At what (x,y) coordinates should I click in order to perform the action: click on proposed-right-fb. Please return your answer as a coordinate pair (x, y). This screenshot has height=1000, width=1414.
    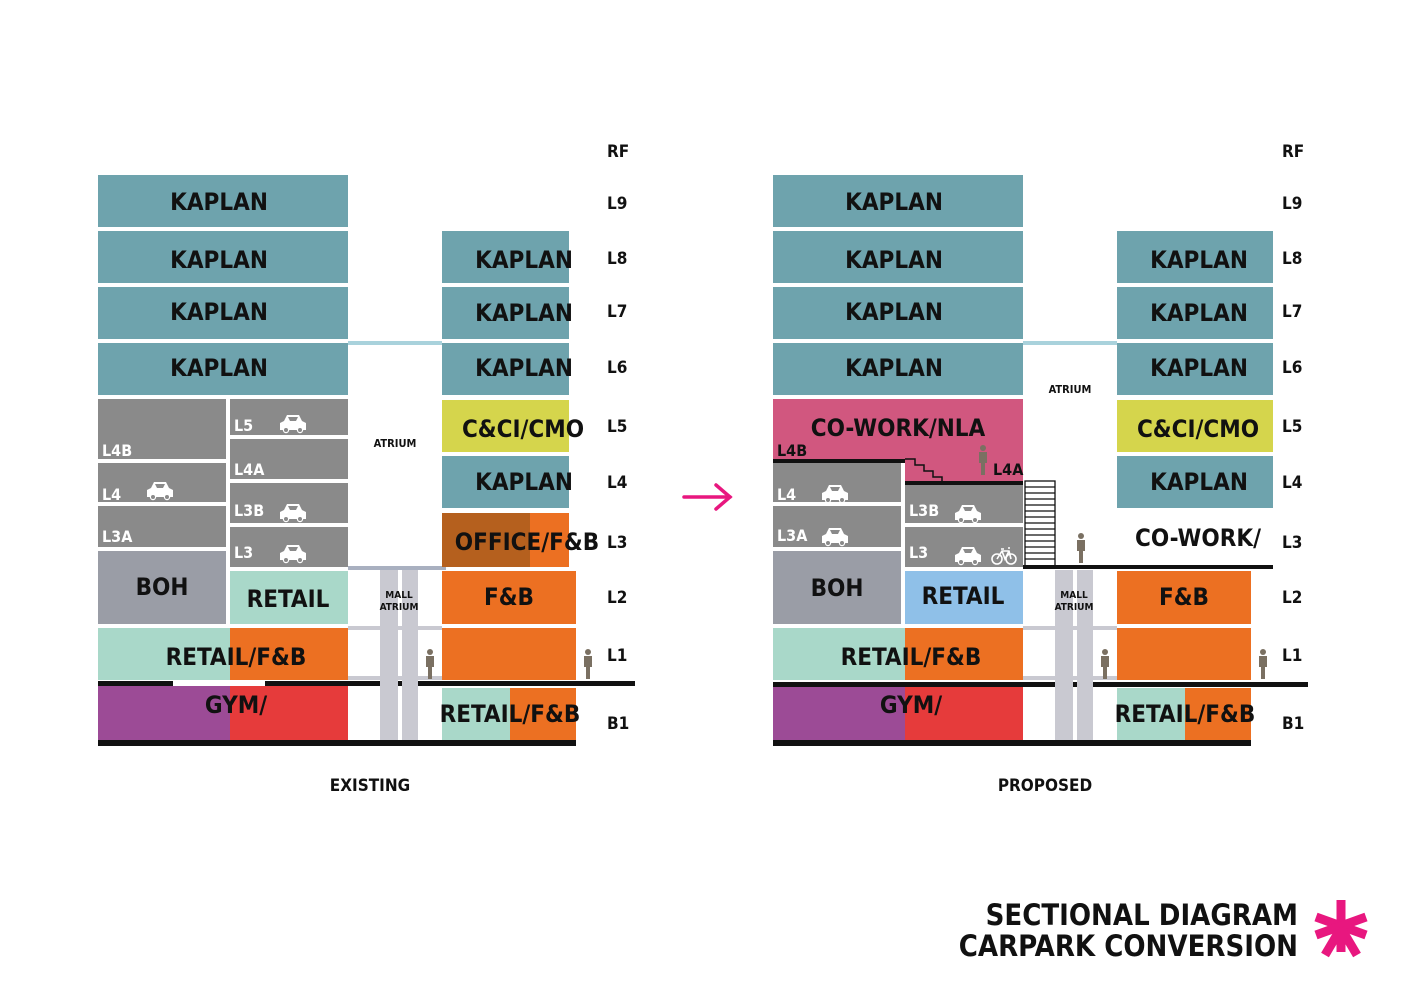
    Looking at the image, I should click on (1184, 597).